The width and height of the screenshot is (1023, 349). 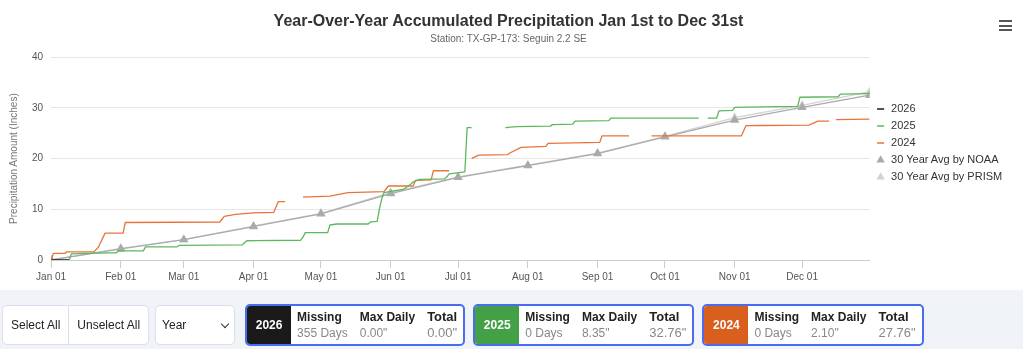 What do you see at coordinates (596, 333) in the screenshot?
I see `text: 8.35"` at bounding box center [596, 333].